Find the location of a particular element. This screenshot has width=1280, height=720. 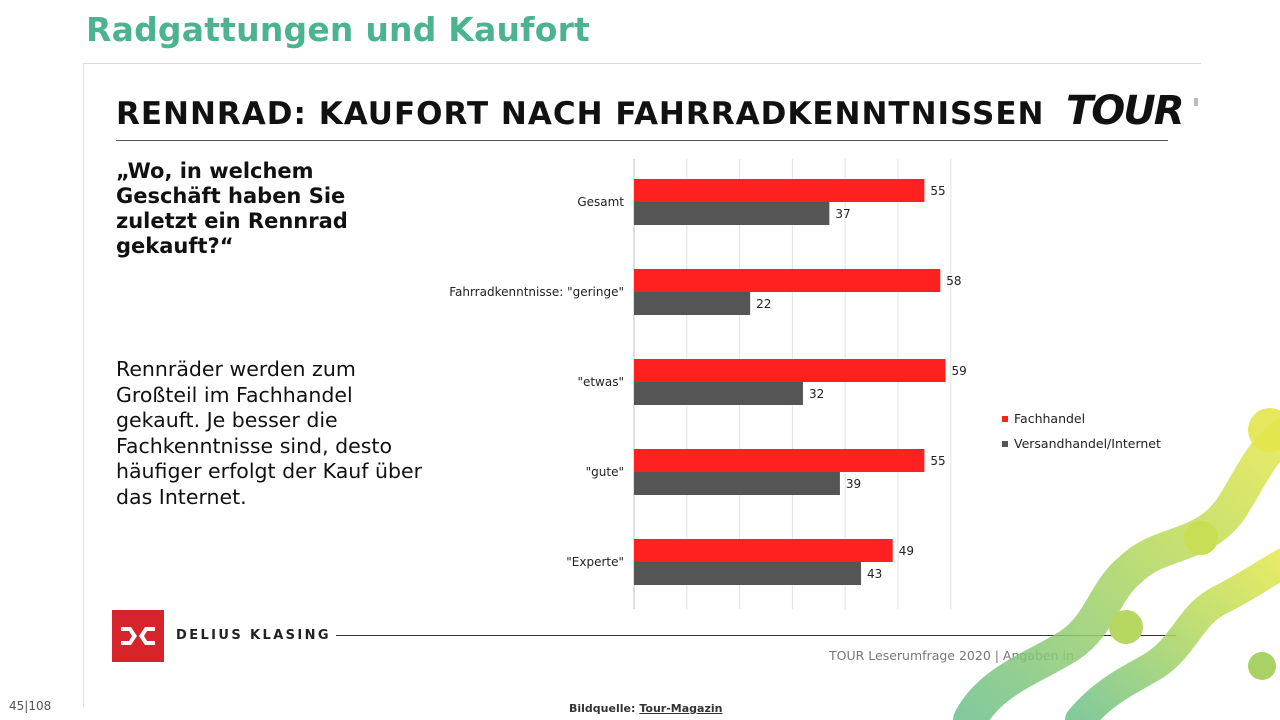

data-label: 39 is located at coordinates (853, 484).